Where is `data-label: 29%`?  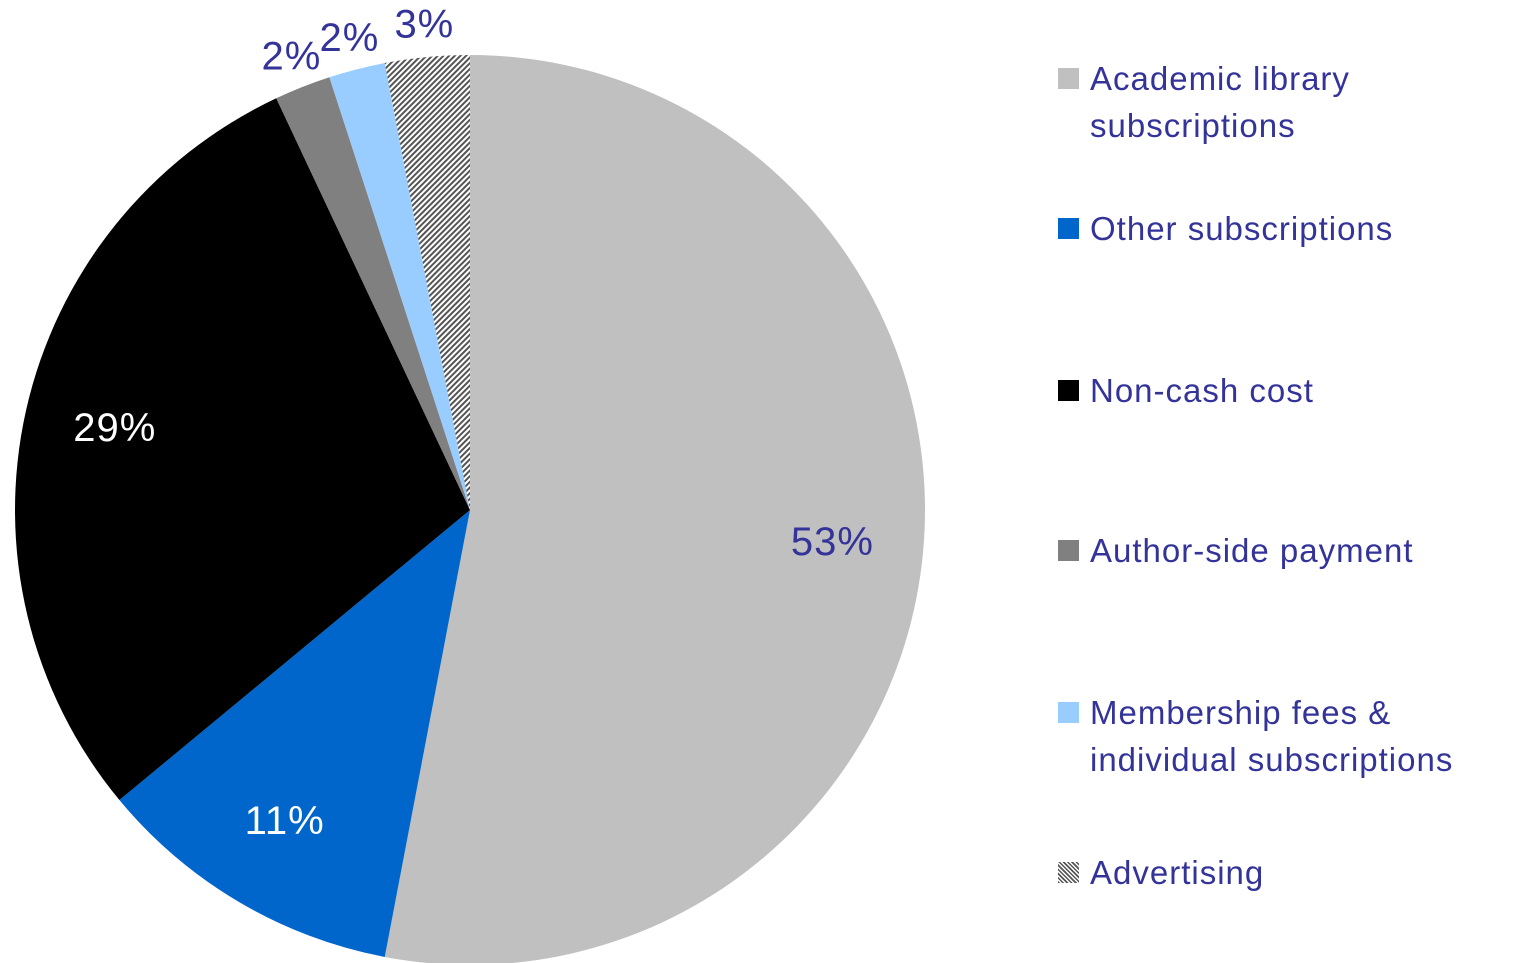 data-label: 29% is located at coordinates (114, 428).